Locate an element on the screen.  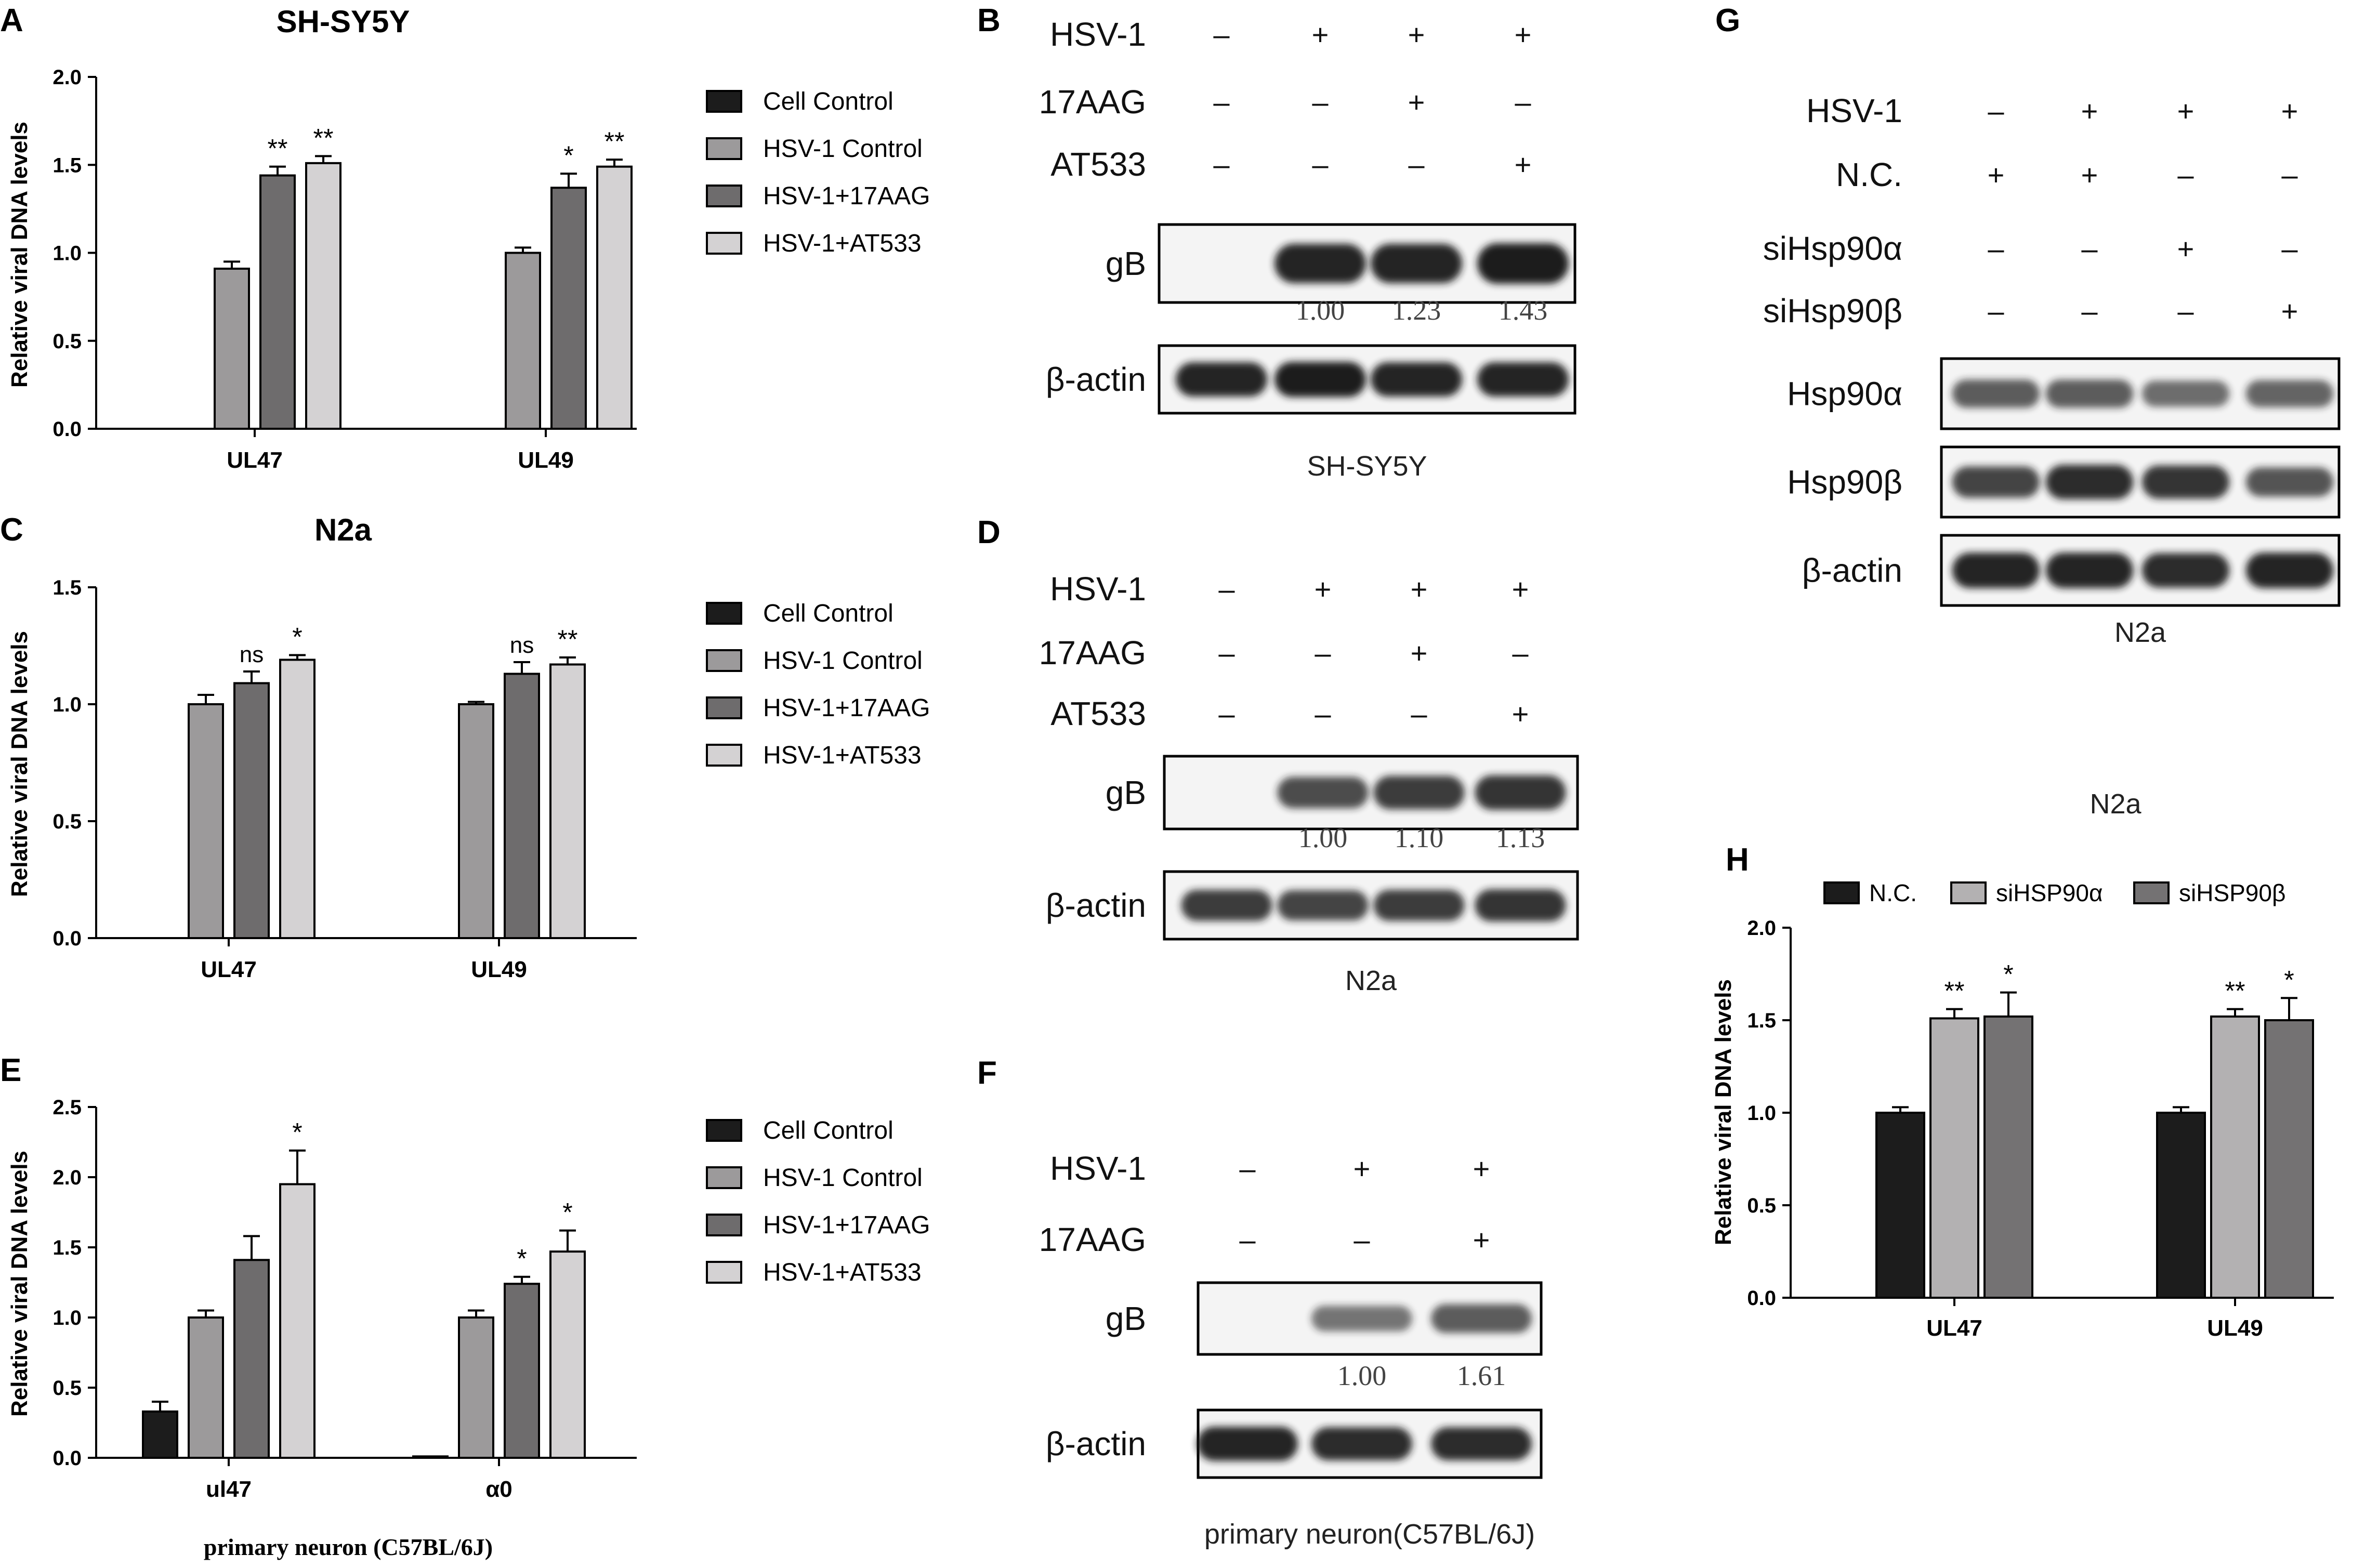
legend-label: siHSP90α is located at coordinates (2049, 892).